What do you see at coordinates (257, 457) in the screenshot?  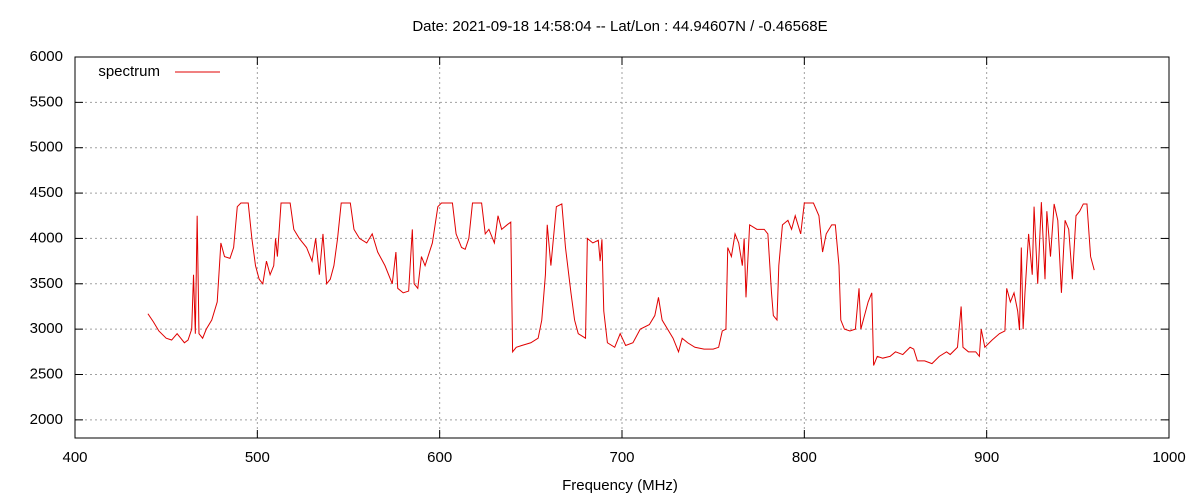 I see `x-tick-label: 500` at bounding box center [257, 457].